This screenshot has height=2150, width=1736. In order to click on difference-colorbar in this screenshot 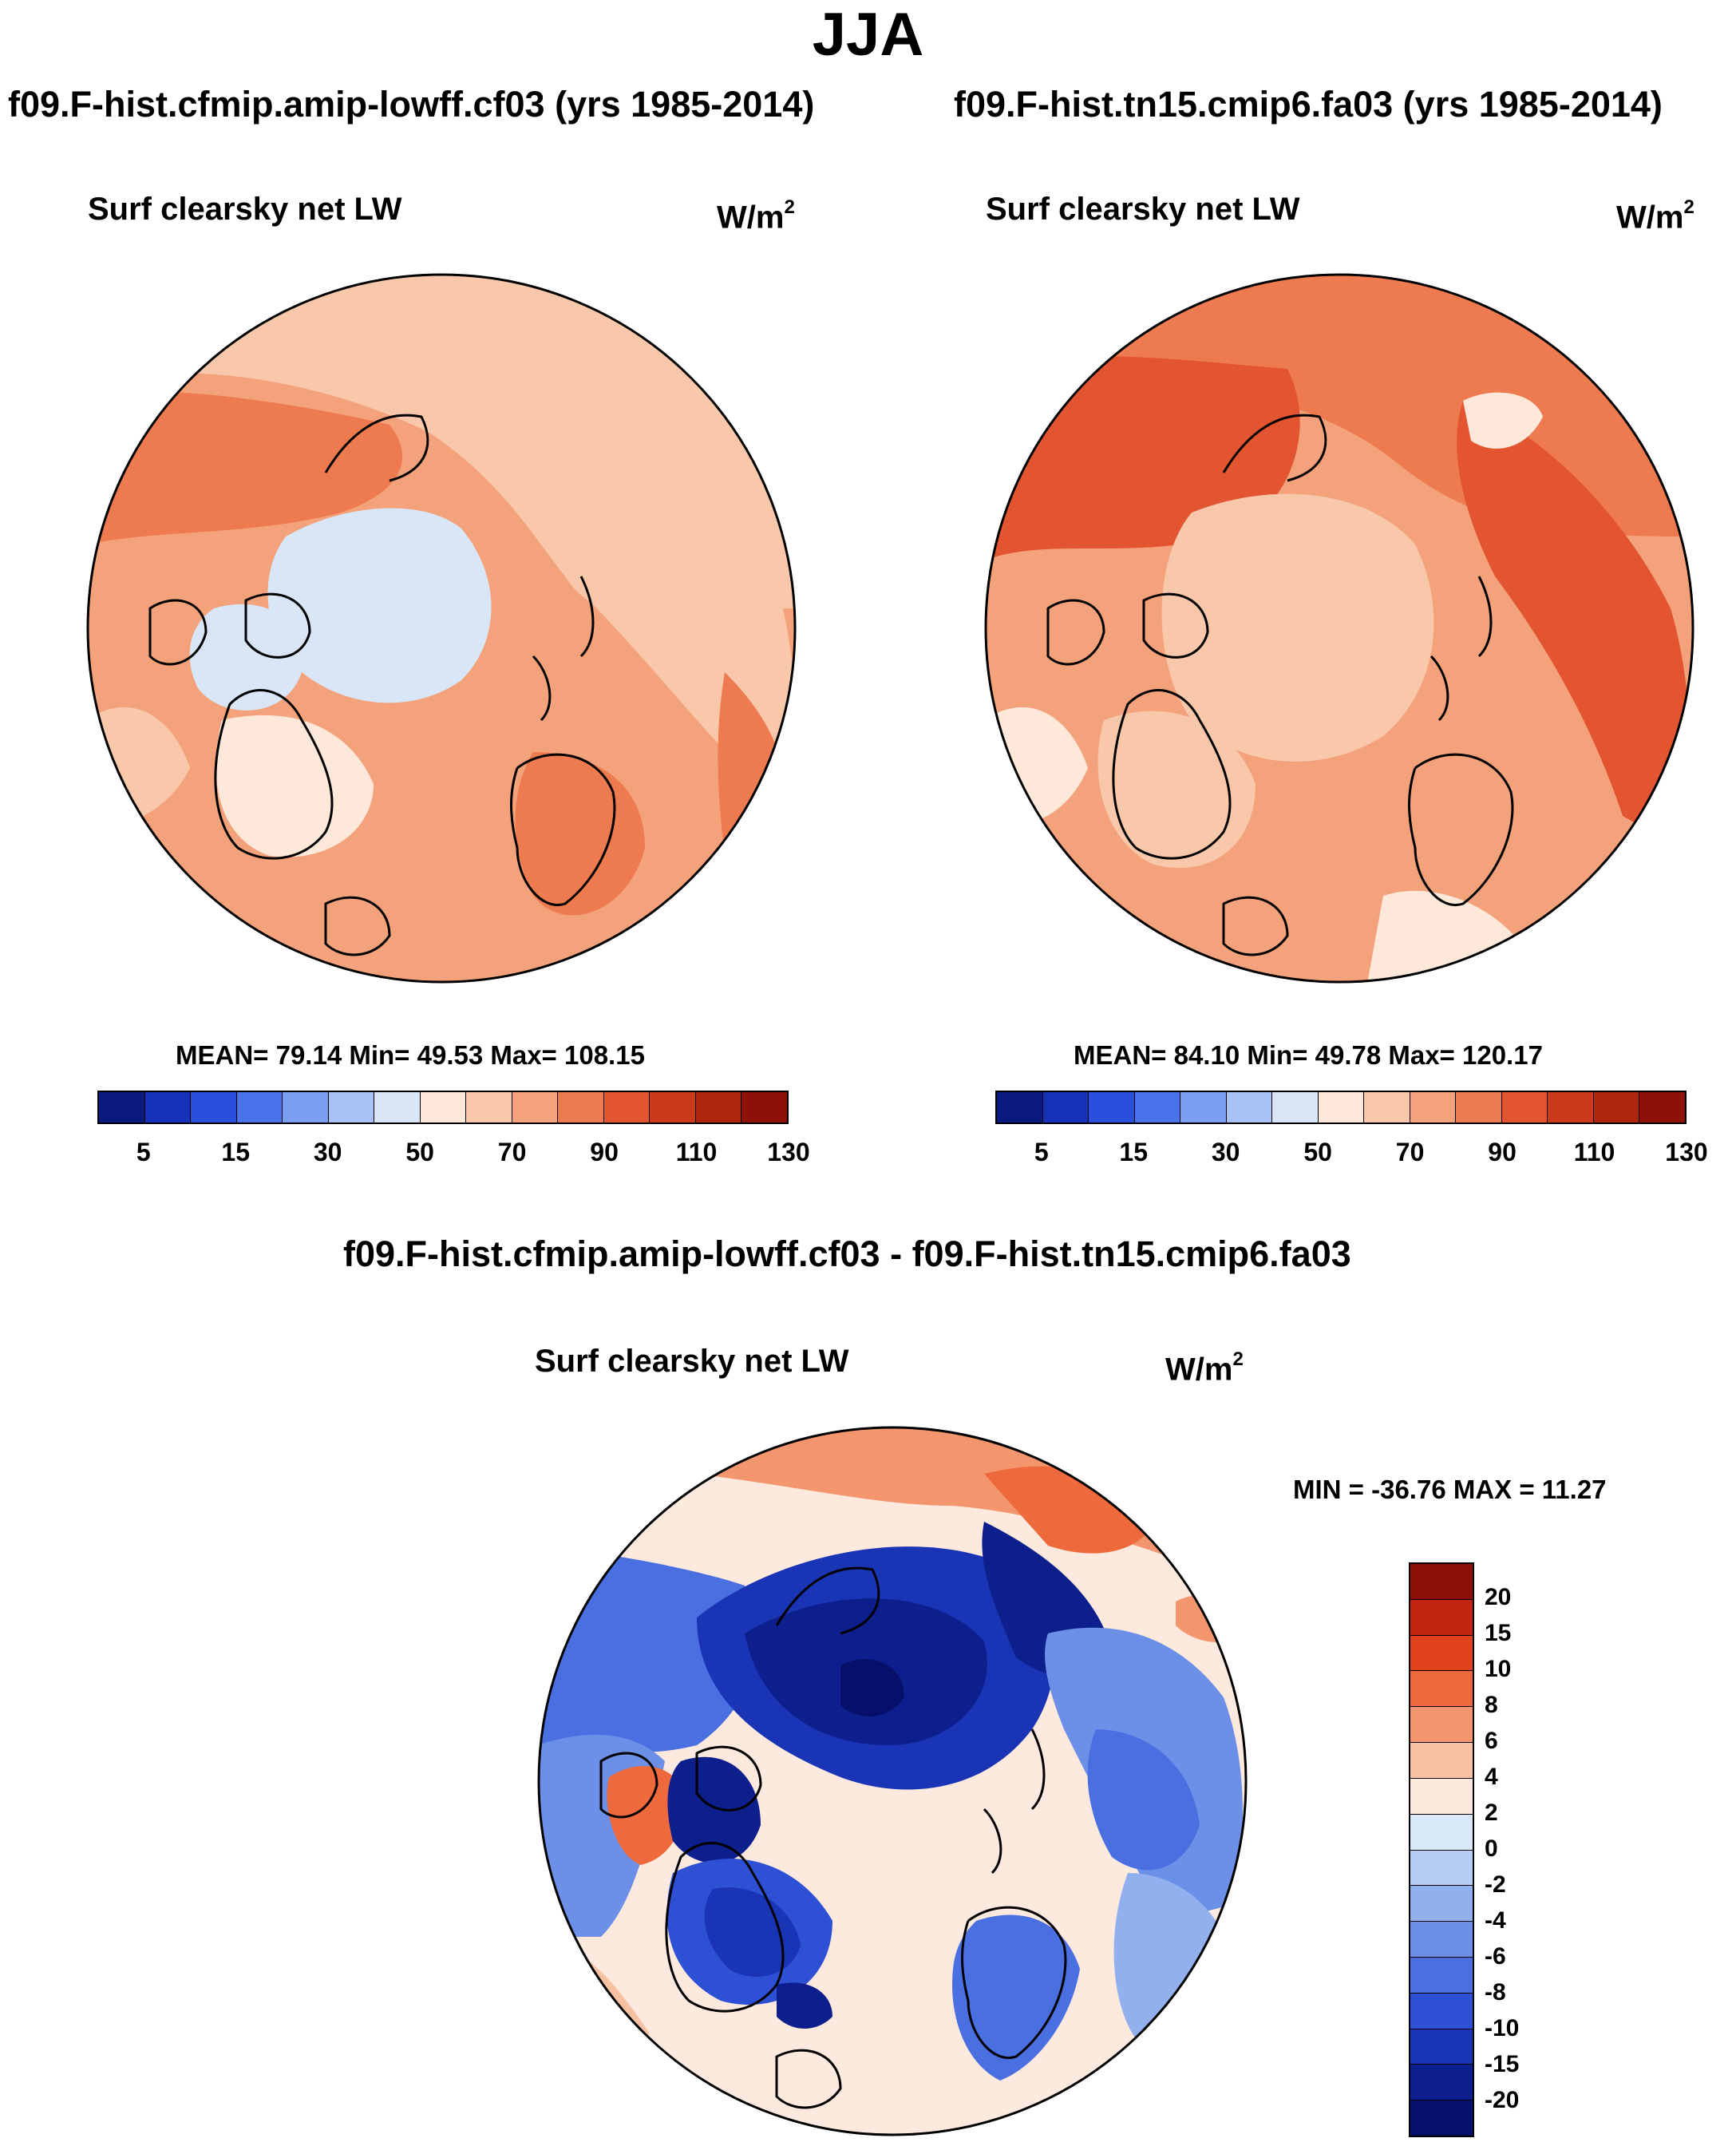, I will do `click(1441, 1849)`.